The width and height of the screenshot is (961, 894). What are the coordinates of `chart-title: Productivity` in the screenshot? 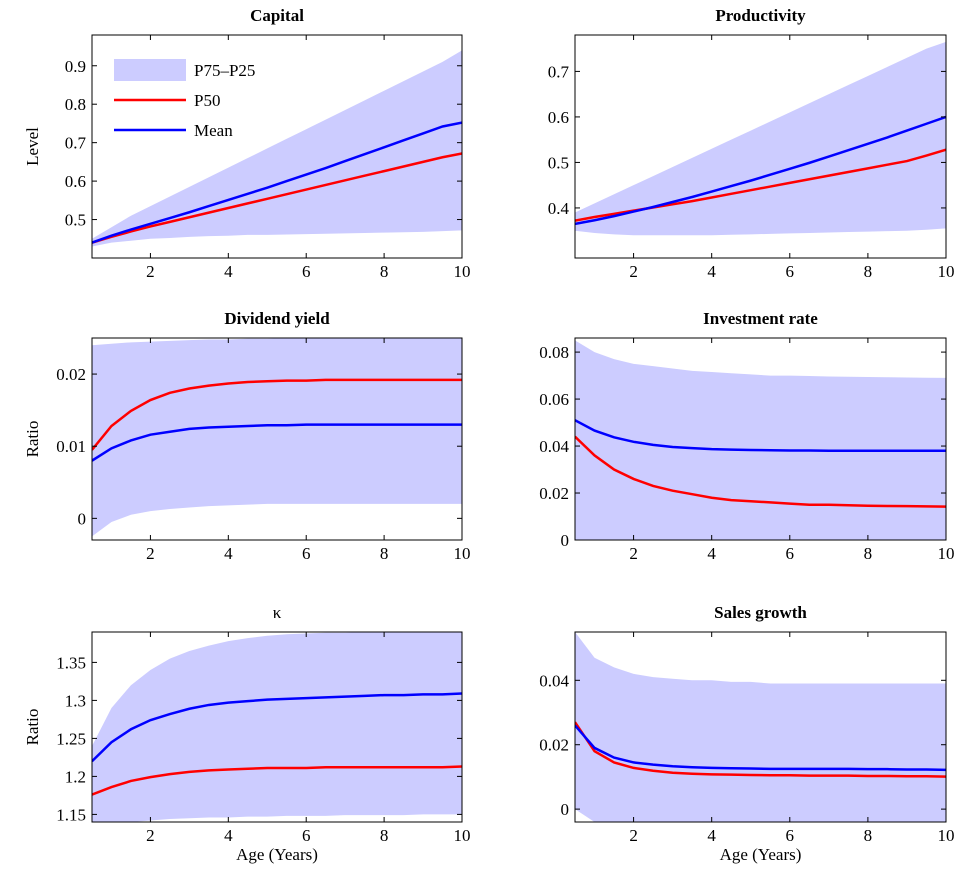 It's located at (760, 15).